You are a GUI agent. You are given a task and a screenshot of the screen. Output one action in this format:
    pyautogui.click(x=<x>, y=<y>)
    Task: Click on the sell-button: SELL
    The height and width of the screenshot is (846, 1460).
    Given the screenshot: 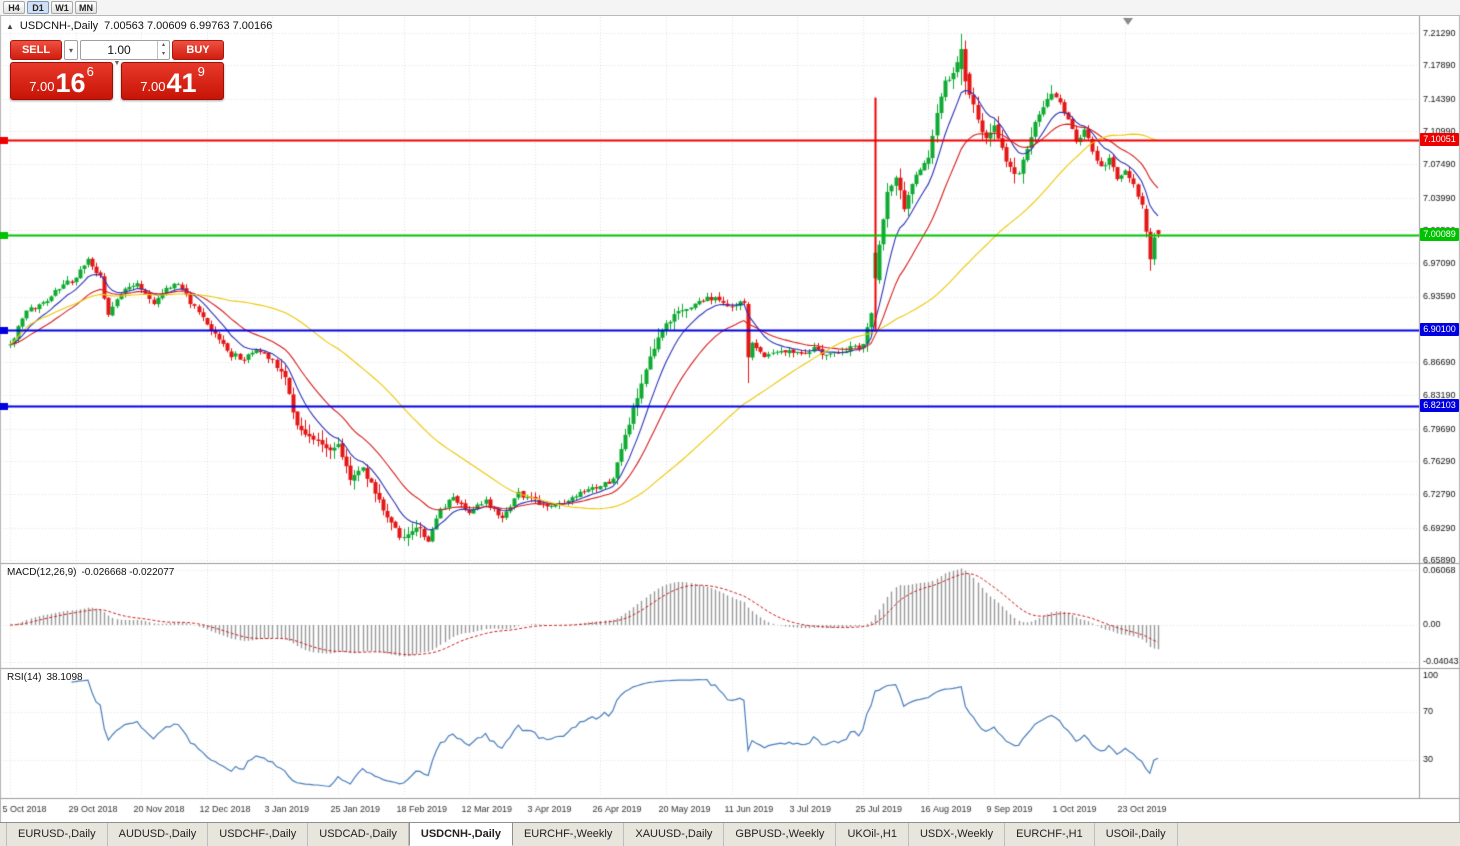 What is the action you would take?
    pyautogui.click(x=36, y=50)
    